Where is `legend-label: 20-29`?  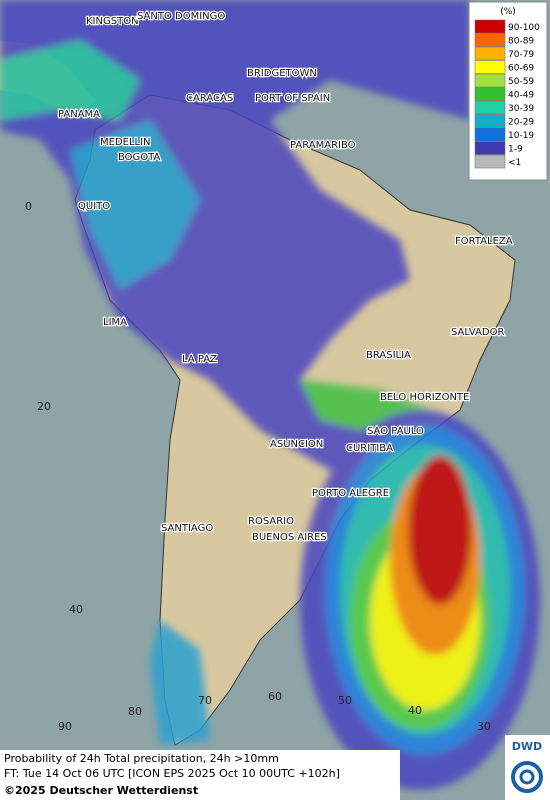 legend-label: 20-29 is located at coordinates (521, 123).